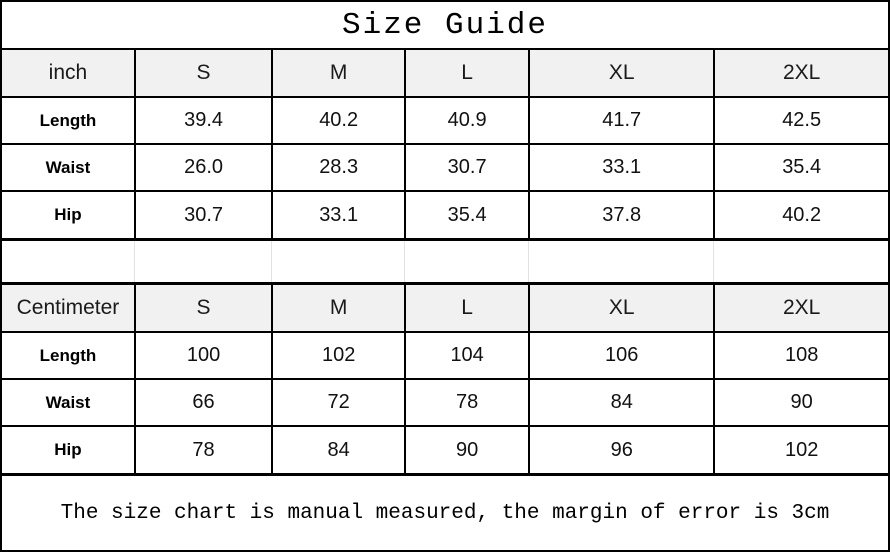 This screenshot has width=890, height=552. I want to click on size-cell: 106, so click(622, 355).